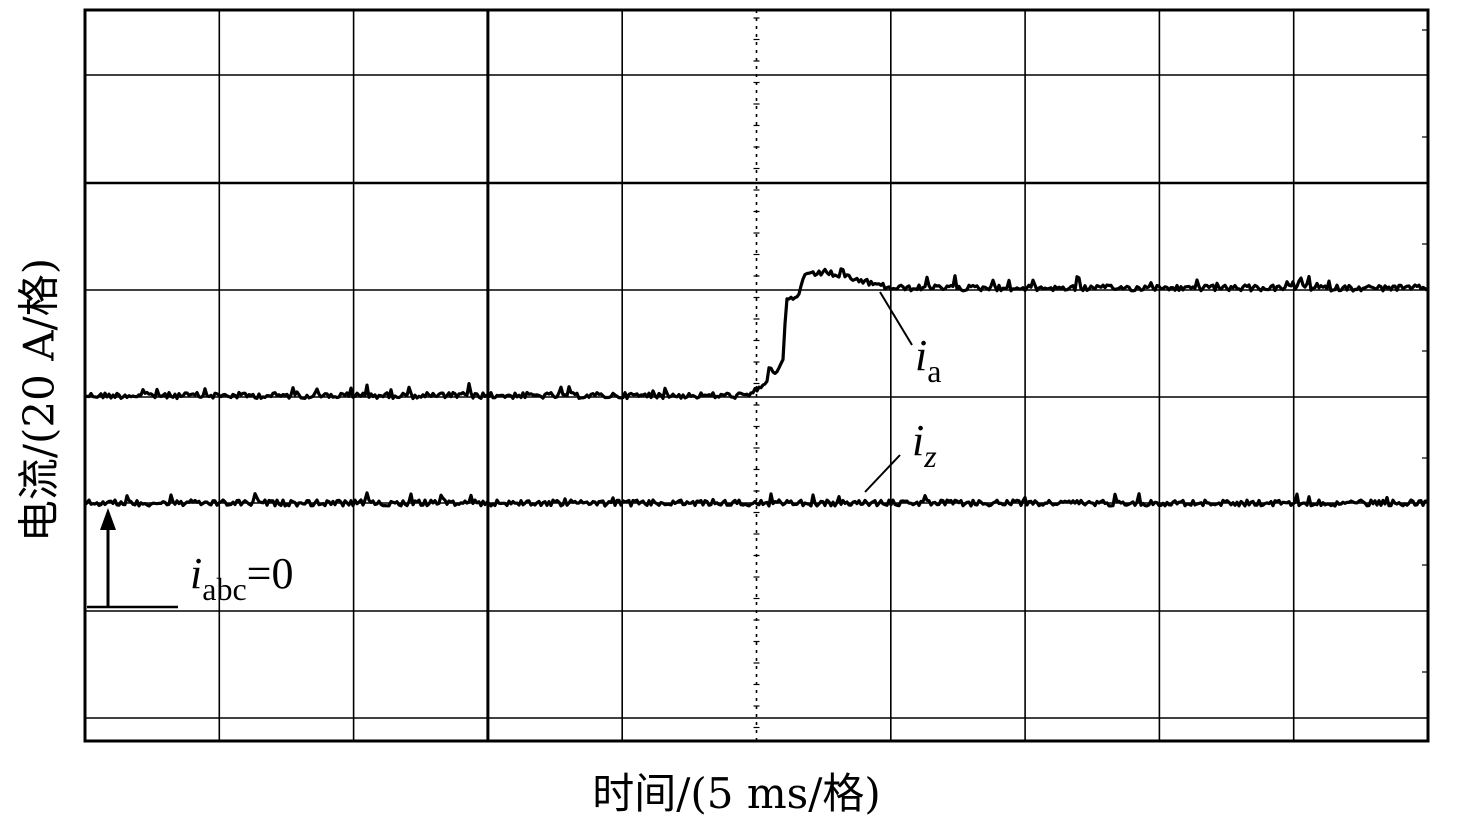  Describe the element at coordinates (928, 360) in the screenshot. I see `series-label-ia: ia` at that location.